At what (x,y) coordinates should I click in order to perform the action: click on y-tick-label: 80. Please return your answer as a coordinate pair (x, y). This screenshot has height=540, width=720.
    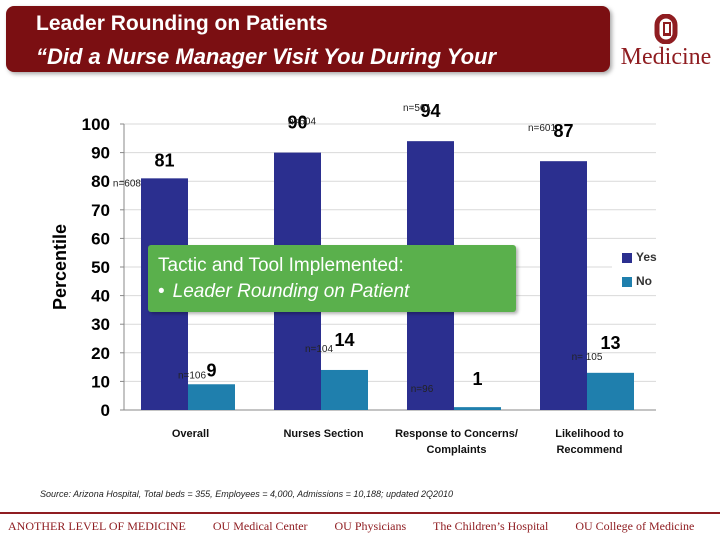
    Looking at the image, I should click on (100, 181).